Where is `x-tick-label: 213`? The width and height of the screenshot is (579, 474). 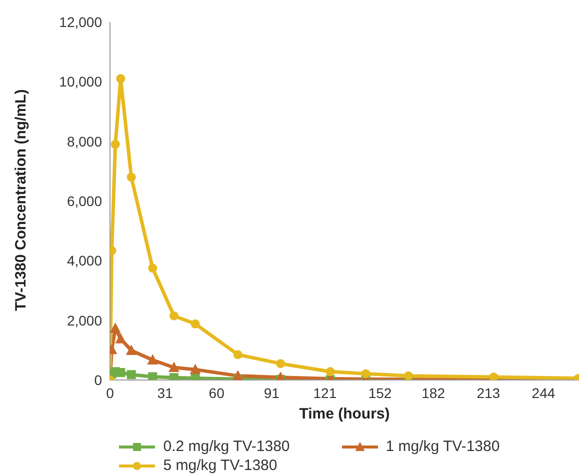
x-tick-label: 213 is located at coordinates (488, 392).